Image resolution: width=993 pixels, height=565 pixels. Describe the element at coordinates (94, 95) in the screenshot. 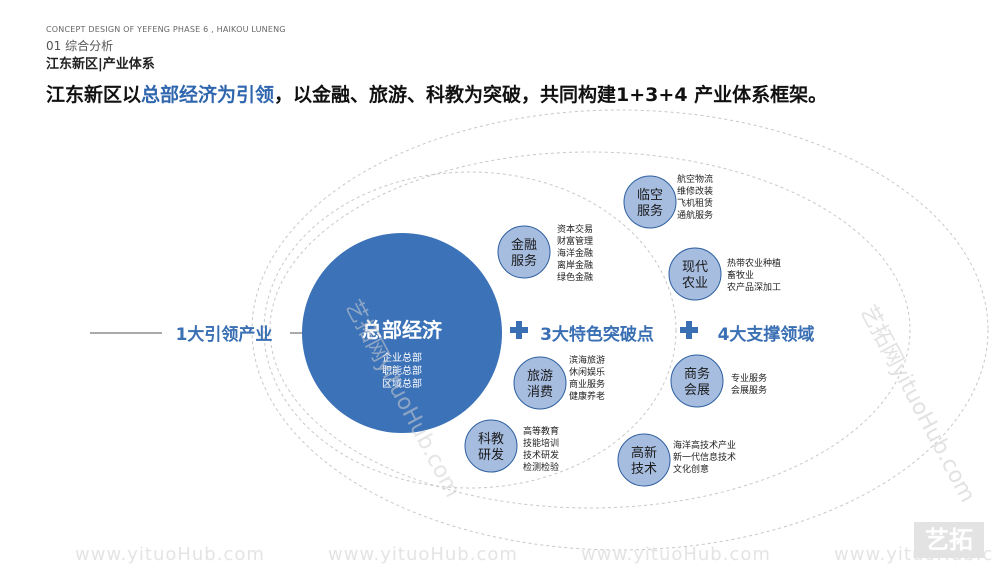

I see `headline-prefix: 江东新区以` at that location.